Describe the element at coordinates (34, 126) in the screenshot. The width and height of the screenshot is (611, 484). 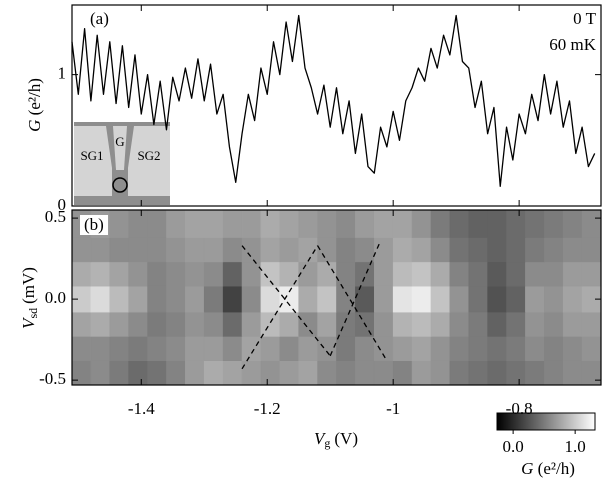
I see `y-axis-label-symbol: G` at that location.